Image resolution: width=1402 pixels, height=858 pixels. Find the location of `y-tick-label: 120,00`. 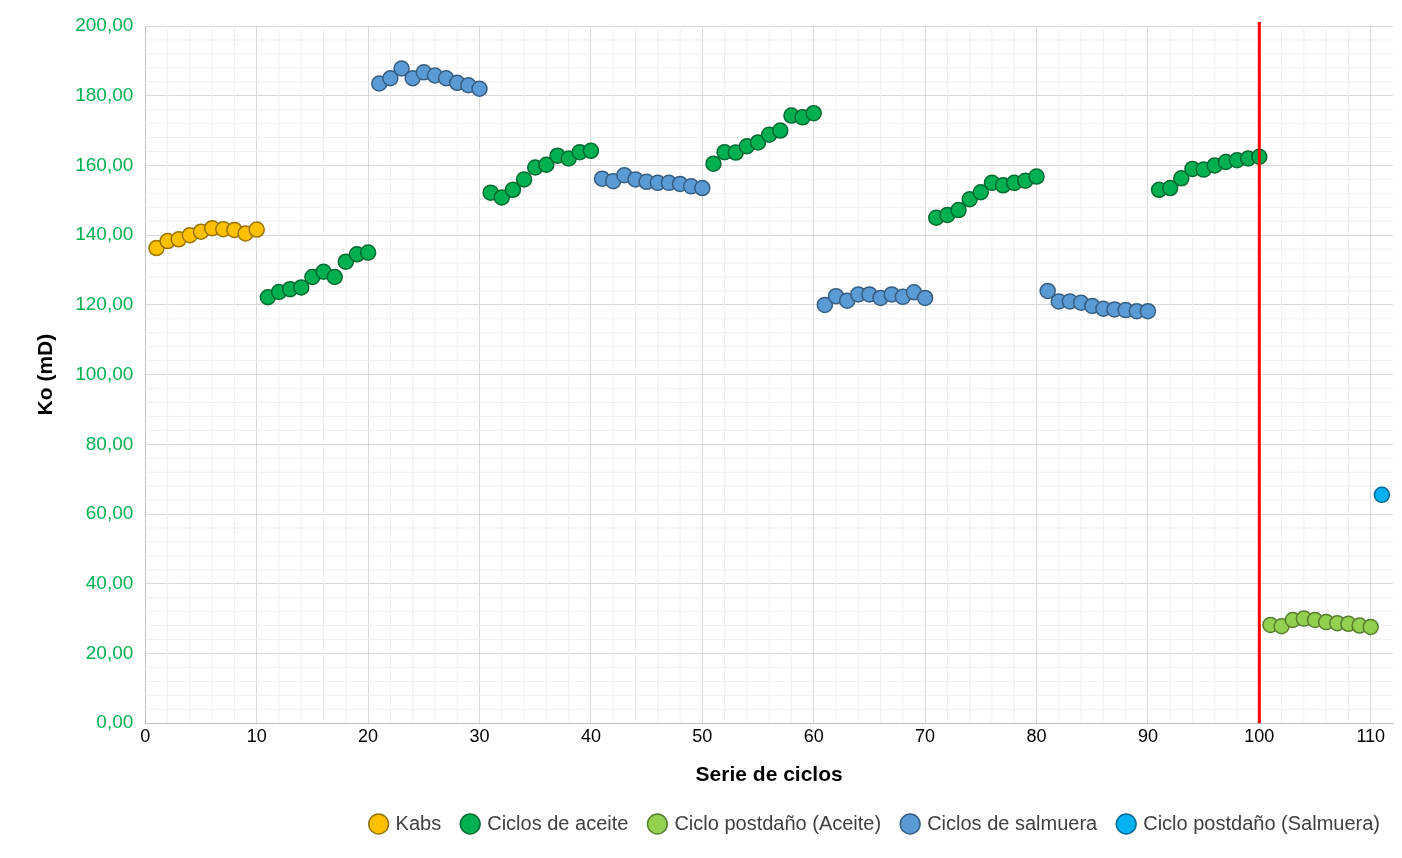

y-tick-label: 120,00 is located at coordinates (104, 304).